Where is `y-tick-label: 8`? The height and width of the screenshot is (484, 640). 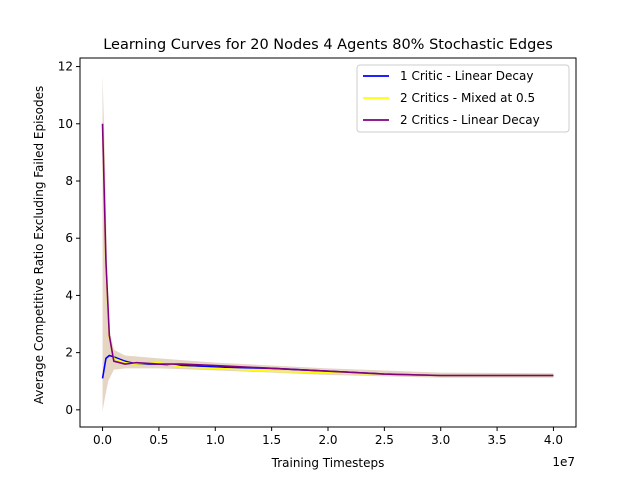
y-tick-label: 8 is located at coordinates (69, 181).